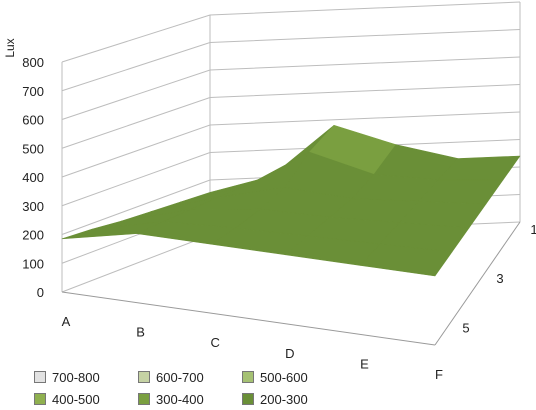 This screenshot has width=536, height=410. Describe the element at coordinates (33, 235) in the screenshot. I see `z-tick-200: 200` at that location.